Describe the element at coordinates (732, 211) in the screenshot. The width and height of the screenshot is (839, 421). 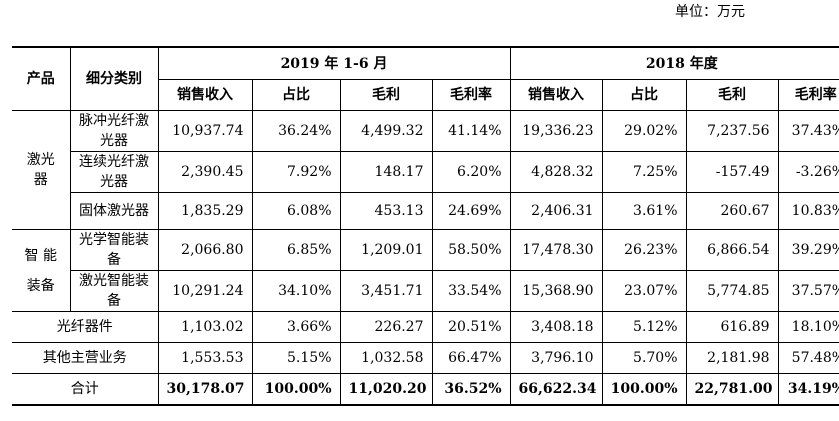
I see `value-cell: 260.67` at that location.